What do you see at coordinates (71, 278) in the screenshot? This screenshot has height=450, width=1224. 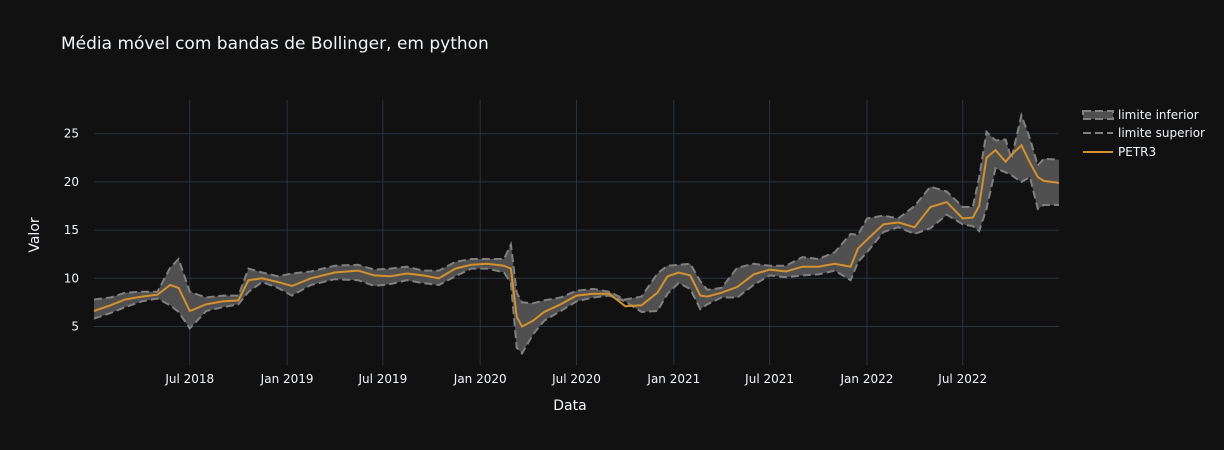 I see `y-tick-label: 10` at bounding box center [71, 278].